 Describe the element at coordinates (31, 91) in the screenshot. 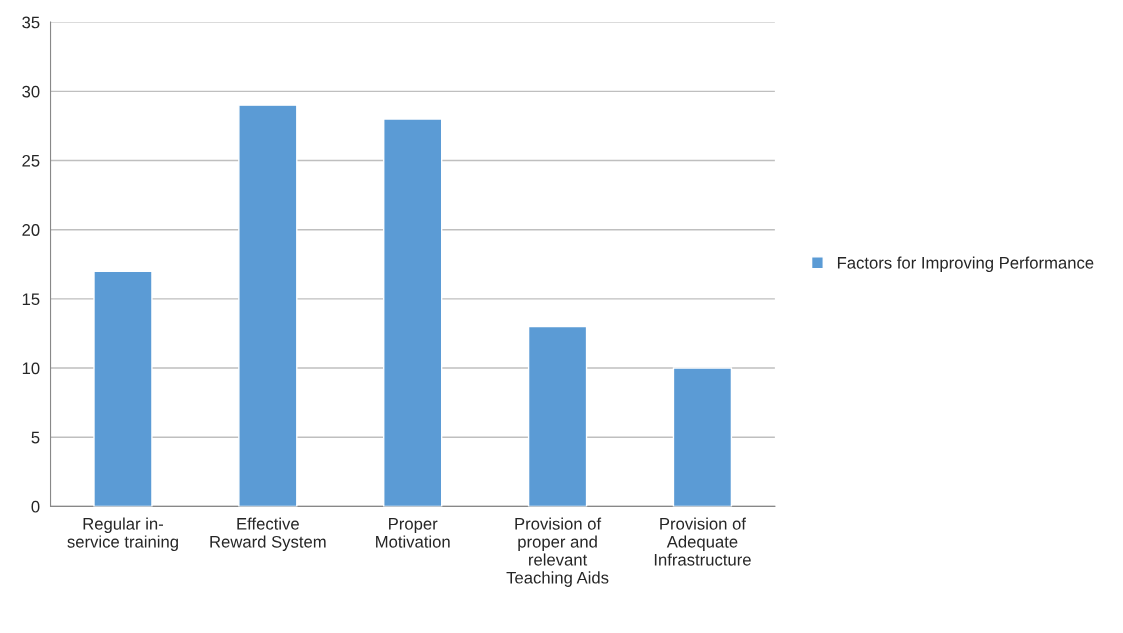

I see `y-tick-label: 30` at that location.